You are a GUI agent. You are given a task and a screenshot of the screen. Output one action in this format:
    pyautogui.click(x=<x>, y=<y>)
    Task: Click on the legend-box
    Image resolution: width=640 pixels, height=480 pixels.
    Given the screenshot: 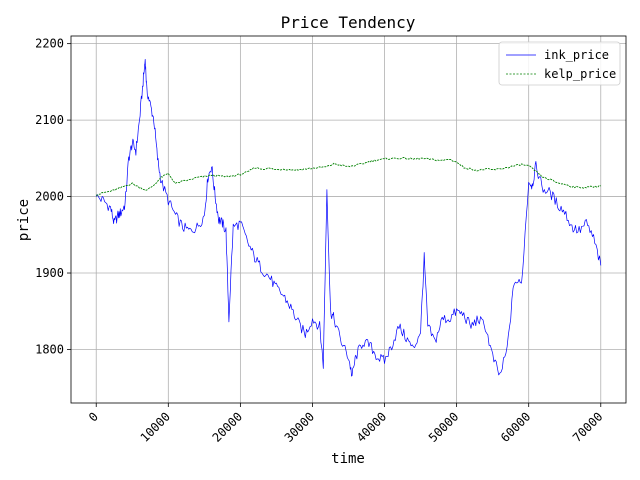 What is the action you would take?
    pyautogui.click(x=559, y=63)
    